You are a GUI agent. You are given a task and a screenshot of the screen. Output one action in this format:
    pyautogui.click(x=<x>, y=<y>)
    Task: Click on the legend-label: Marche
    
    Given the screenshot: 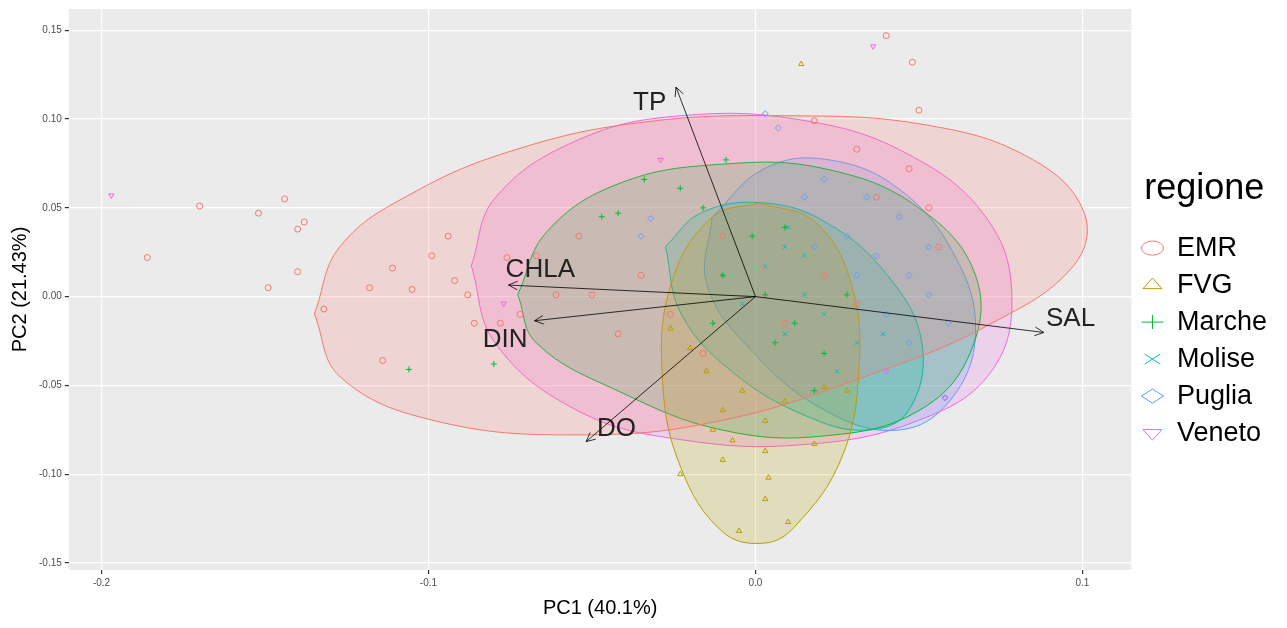 What is the action you would take?
    pyautogui.click(x=1221, y=320)
    